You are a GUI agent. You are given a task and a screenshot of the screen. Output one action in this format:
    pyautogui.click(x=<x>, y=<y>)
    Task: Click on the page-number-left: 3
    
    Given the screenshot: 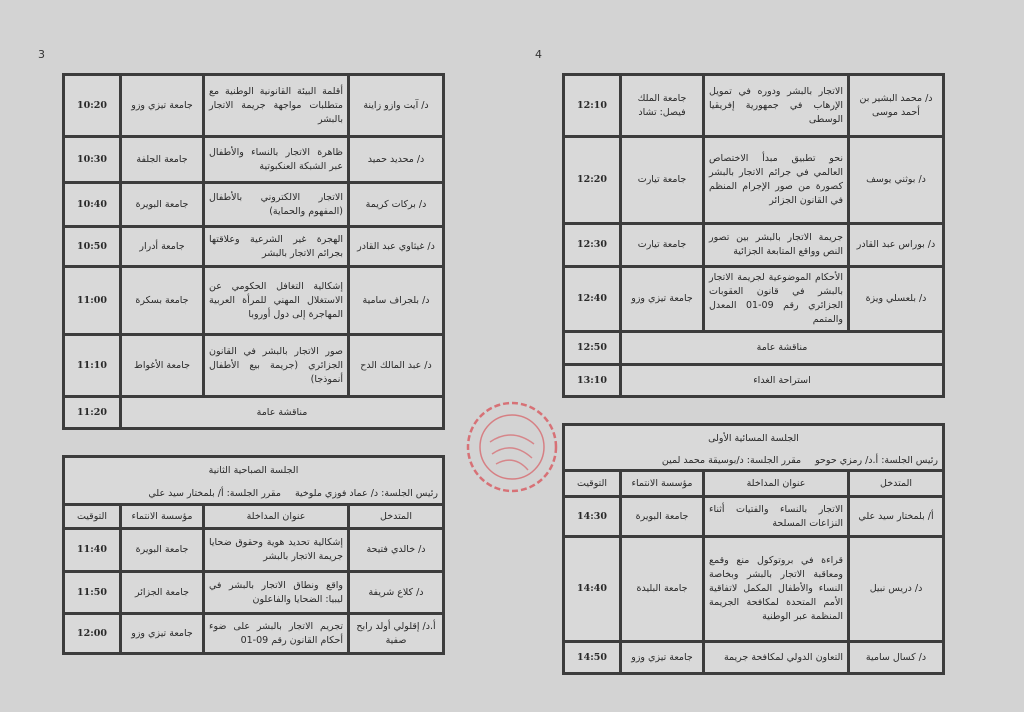 What is the action you would take?
    pyautogui.click(x=41, y=54)
    